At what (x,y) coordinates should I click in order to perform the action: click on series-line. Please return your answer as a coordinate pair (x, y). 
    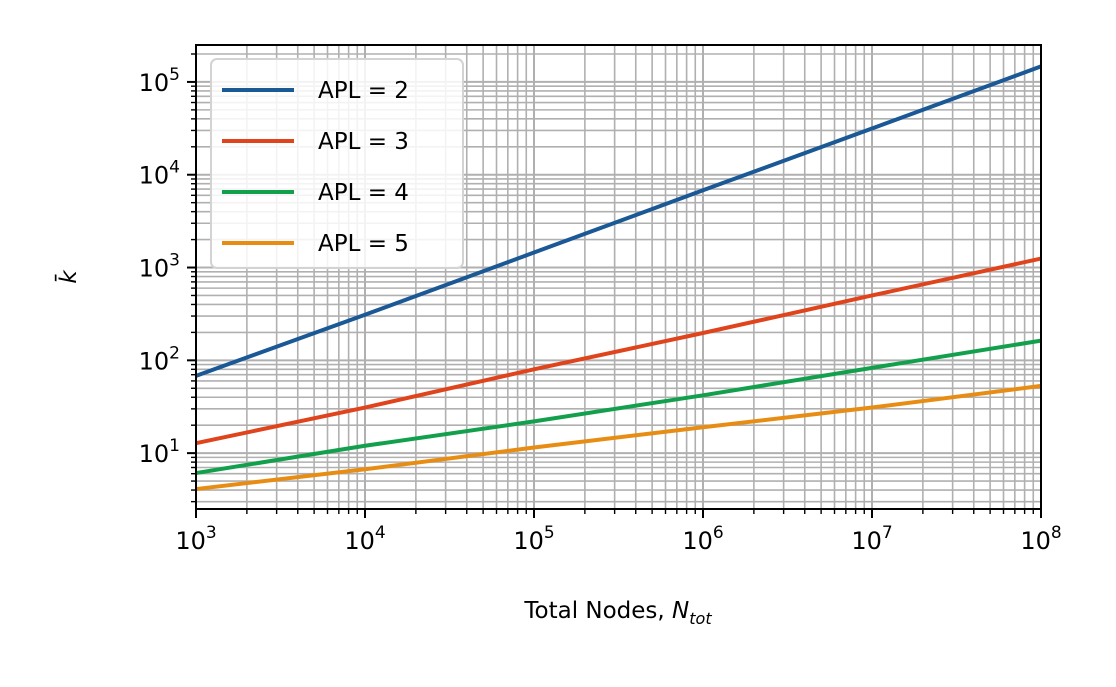
    Looking at the image, I should click on (618, 437).